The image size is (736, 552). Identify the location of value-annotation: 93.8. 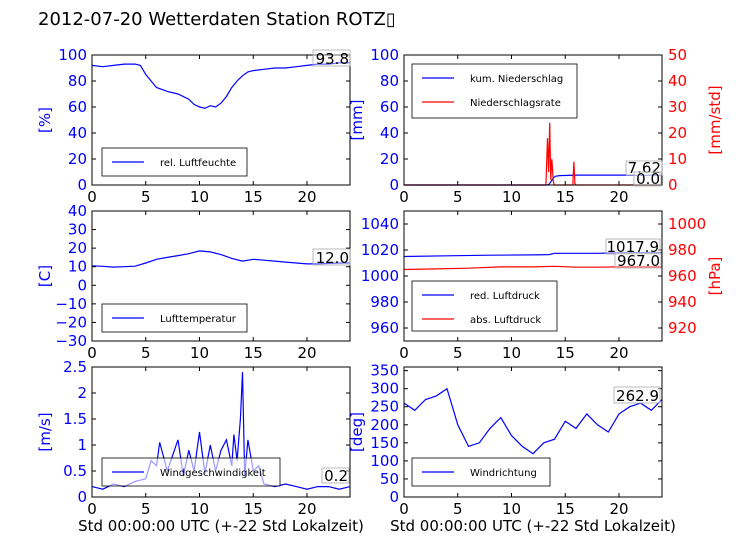
(332, 59).